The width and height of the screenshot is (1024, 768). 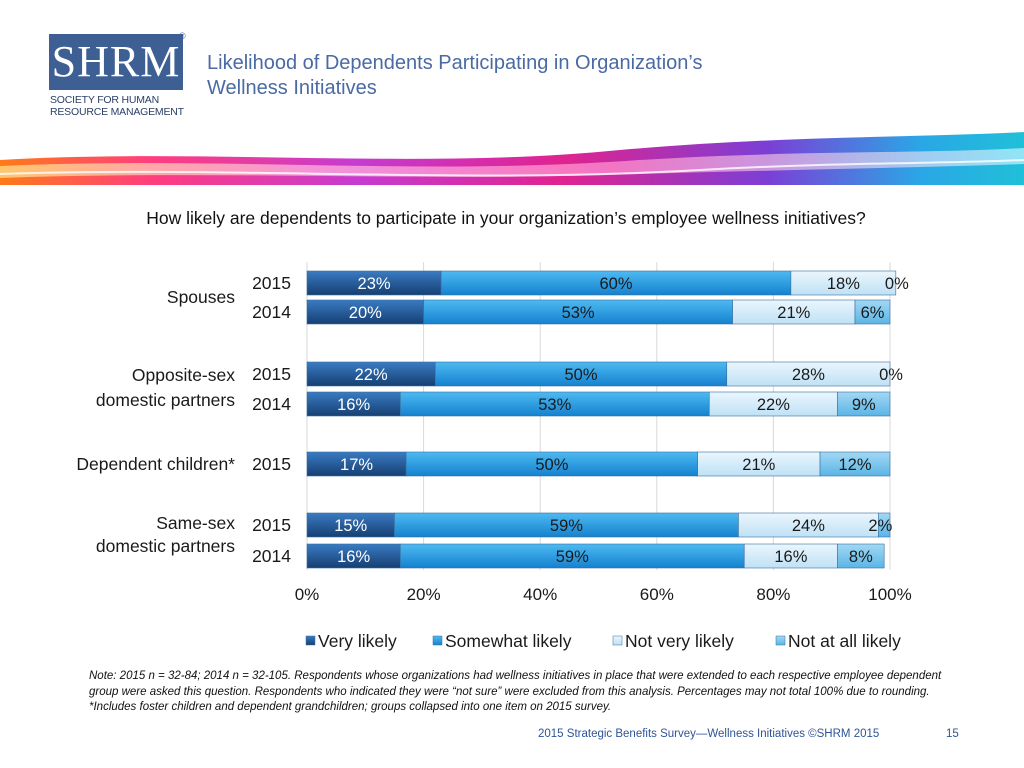 I want to click on x-tick-label: 80%, so click(x=773, y=594).